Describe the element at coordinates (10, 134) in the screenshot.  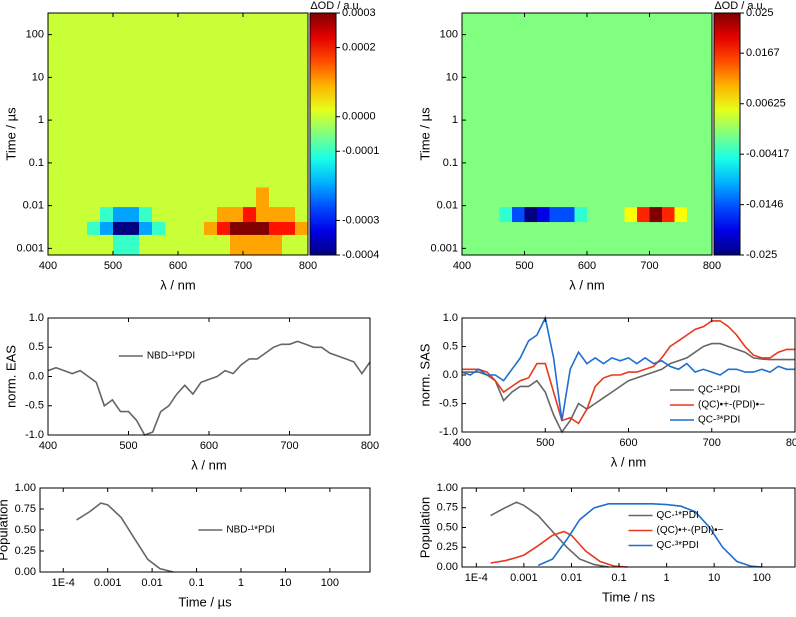
I see `y-axis-label: Time / µs` at that location.